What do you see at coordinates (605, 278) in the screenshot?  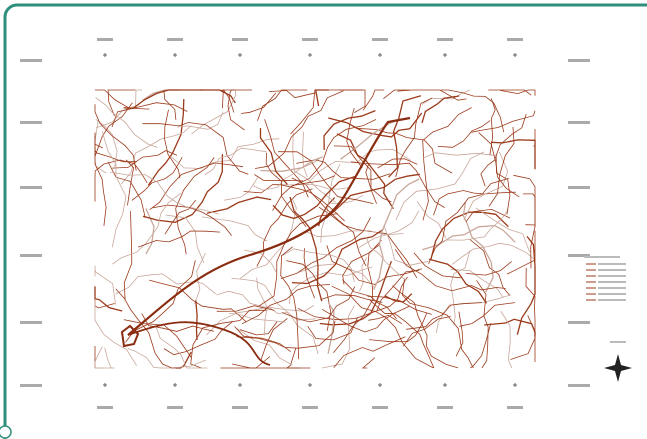 I see `legend` at bounding box center [605, 278].